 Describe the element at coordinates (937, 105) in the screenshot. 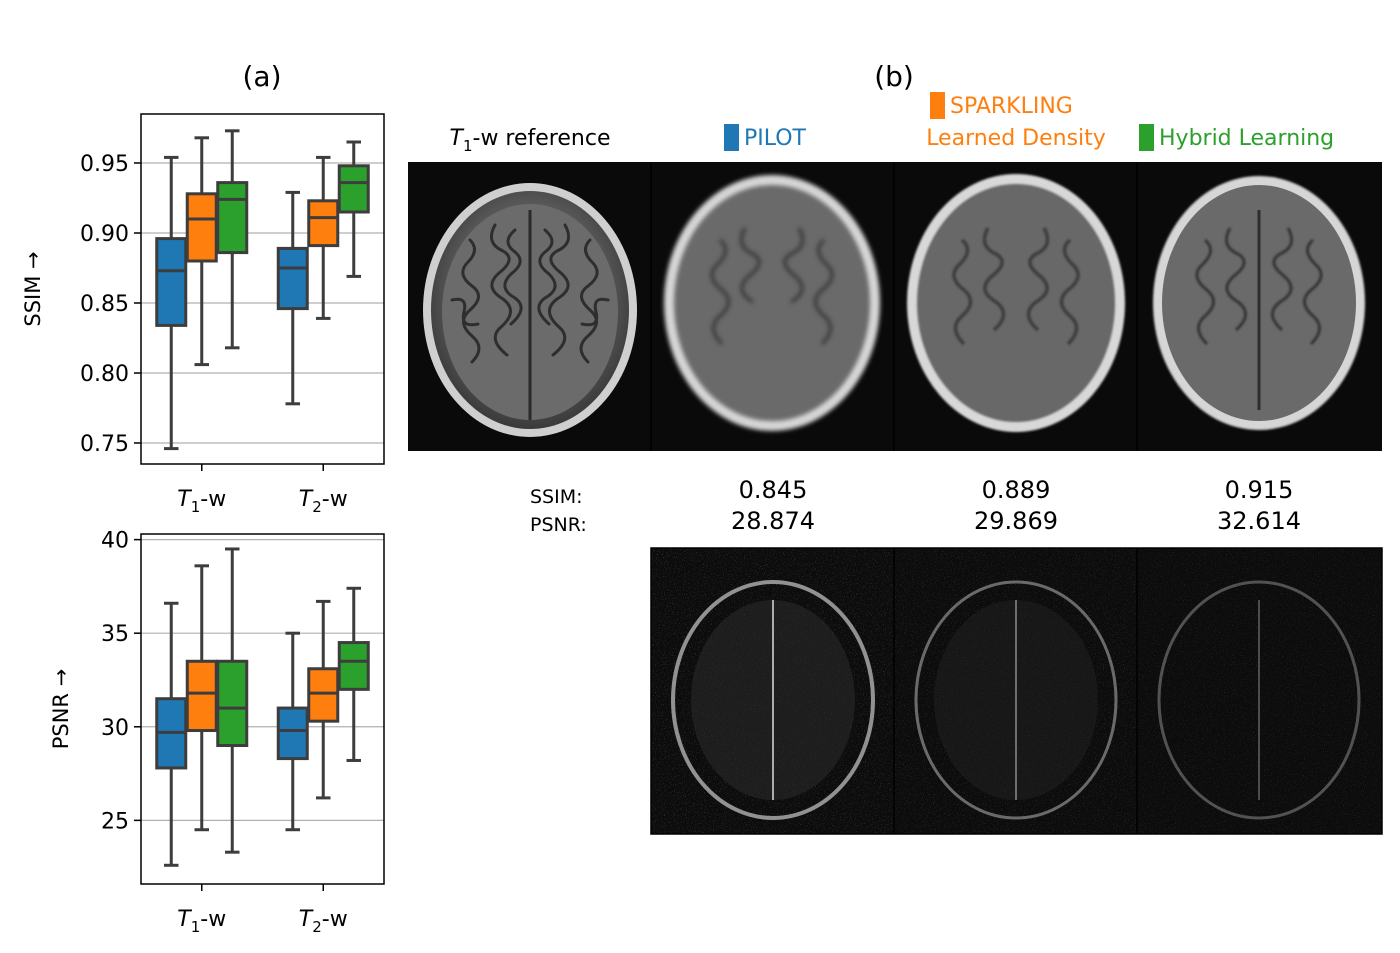

I see `sparkling-legend-swatch` at that location.